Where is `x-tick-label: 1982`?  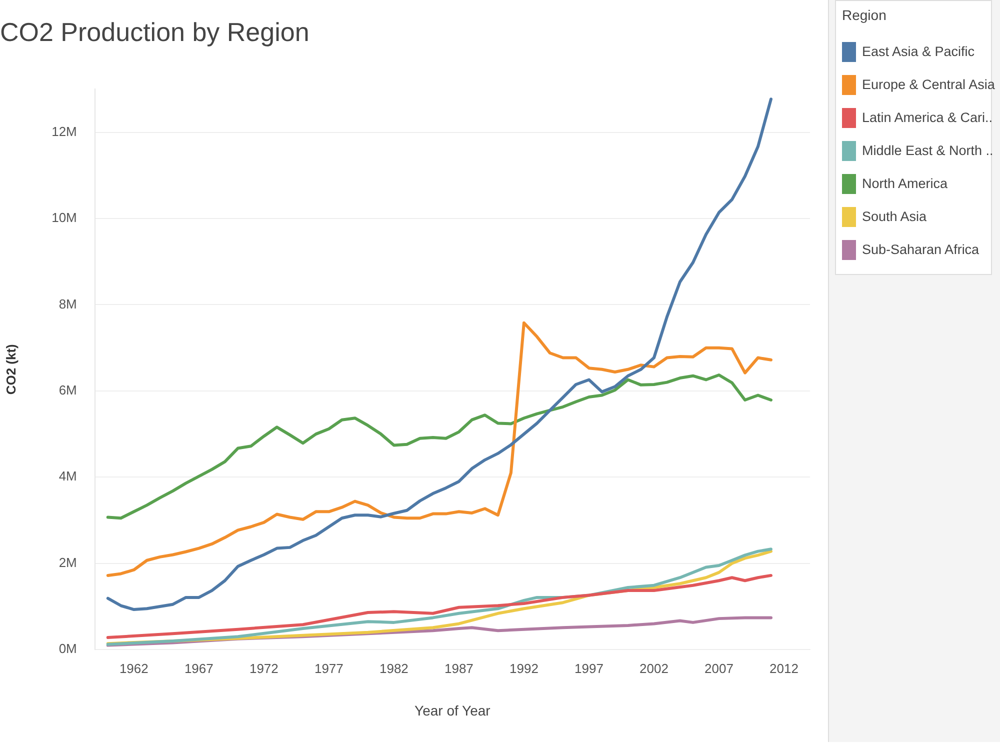
x-tick-label: 1982 is located at coordinates (393, 668).